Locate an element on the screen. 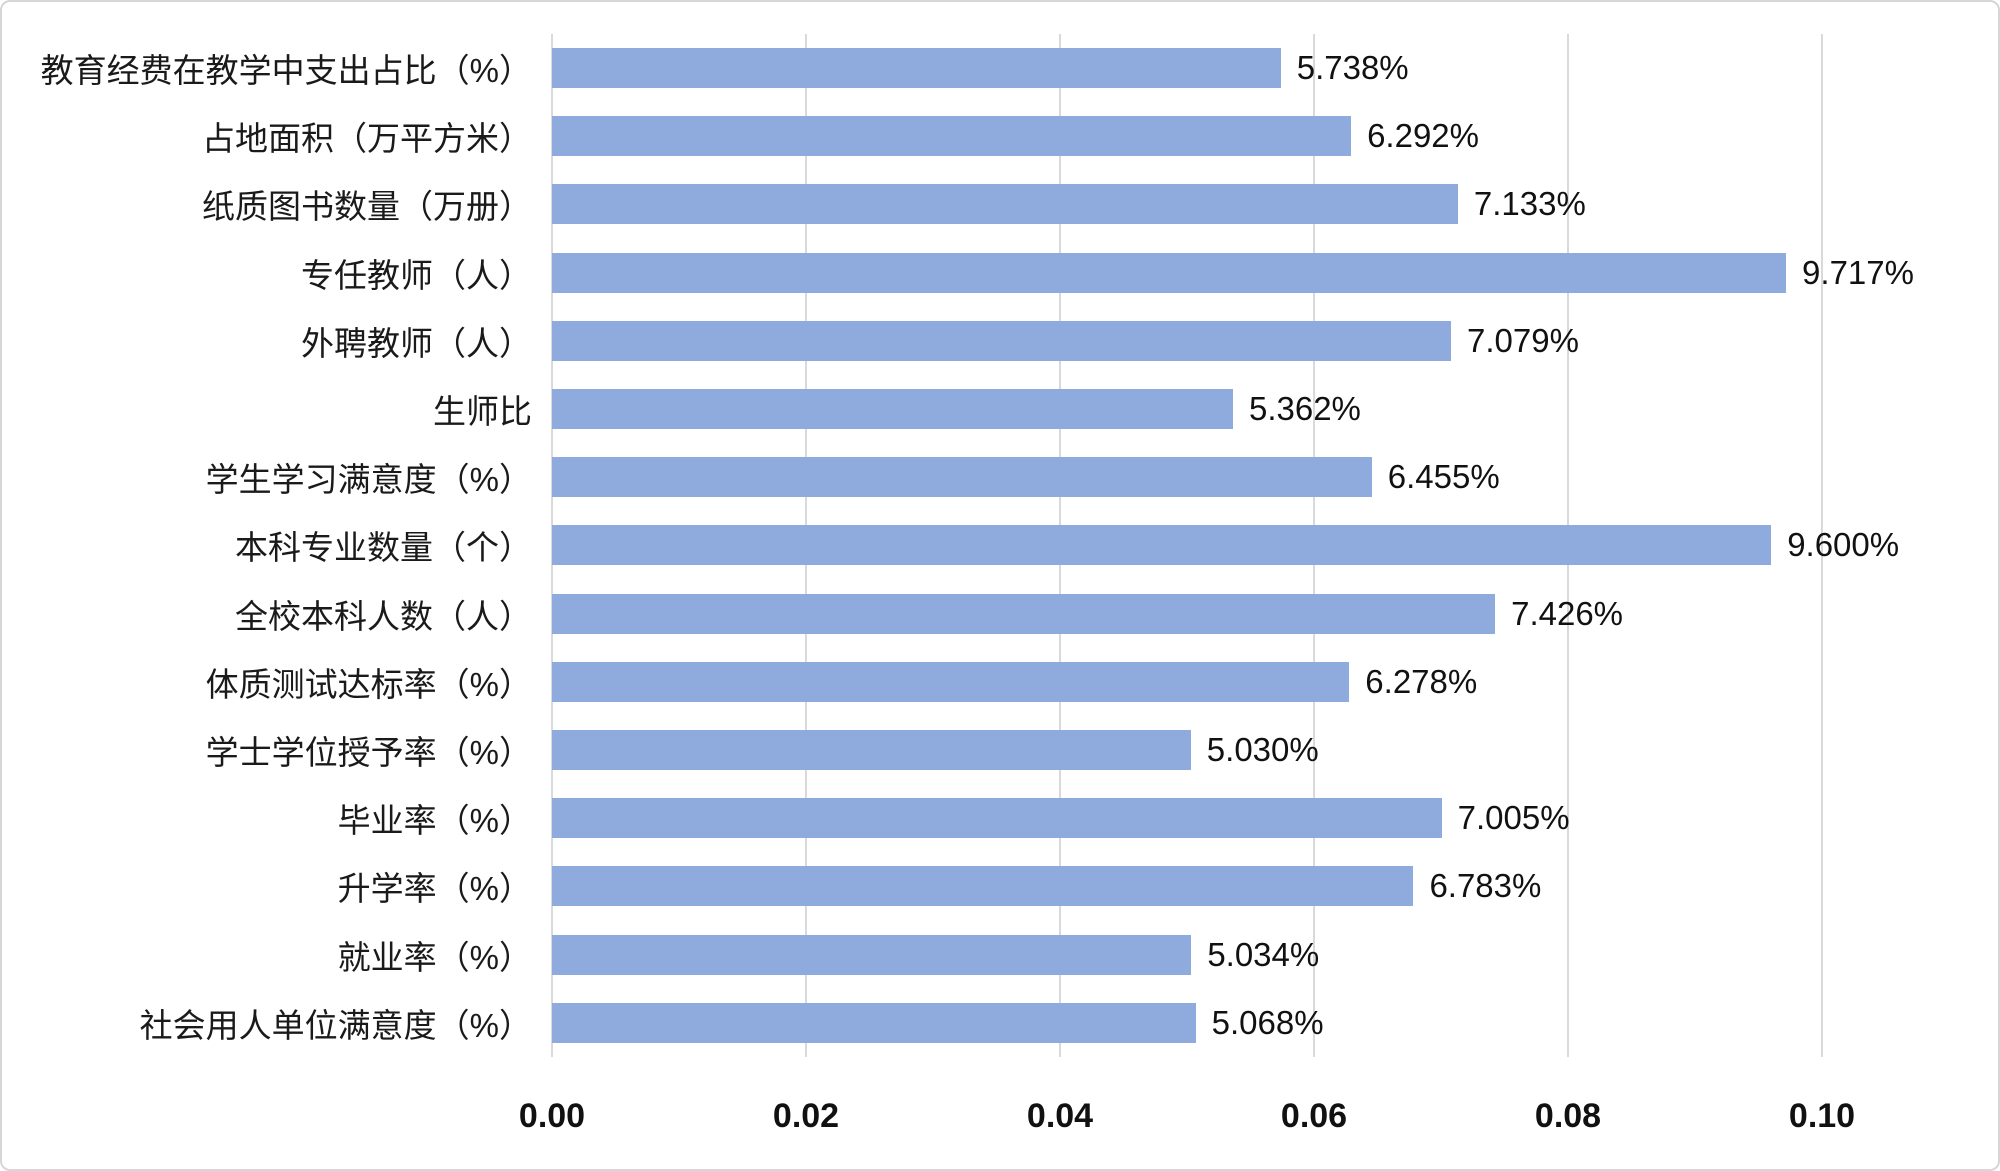 This screenshot has height=1171, width=2000. bar-row: 就业率（%） 5.034% is located at coordinates (1002, 954).